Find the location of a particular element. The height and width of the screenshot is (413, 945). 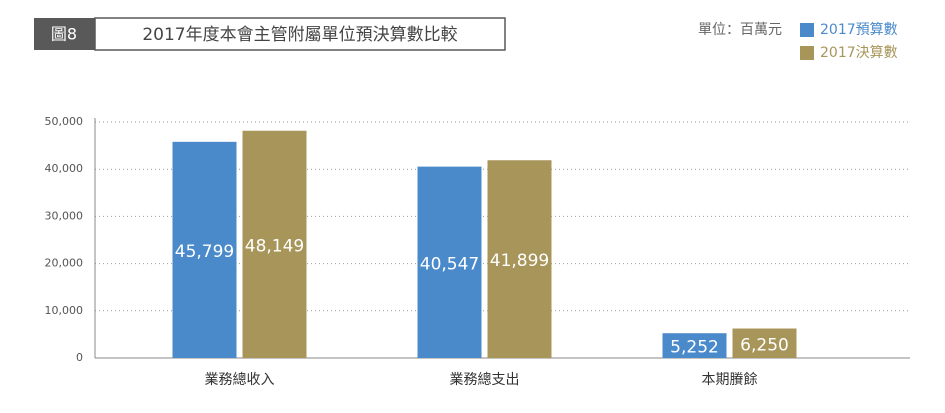

x-tick-label: 業務總收入 is located at coordinates (240, 379).